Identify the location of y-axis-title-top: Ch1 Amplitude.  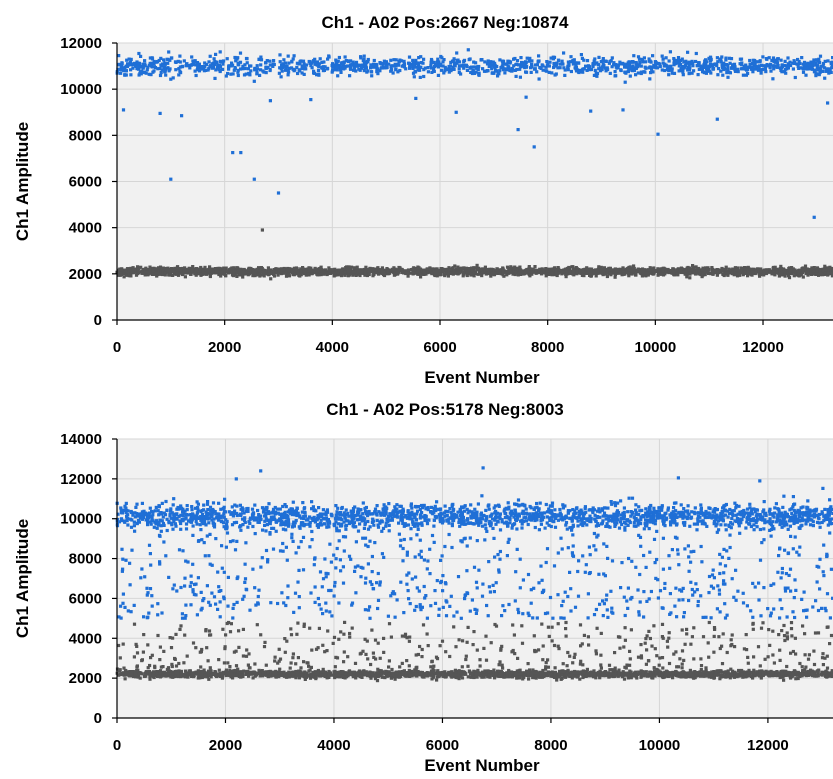
(22, 181).